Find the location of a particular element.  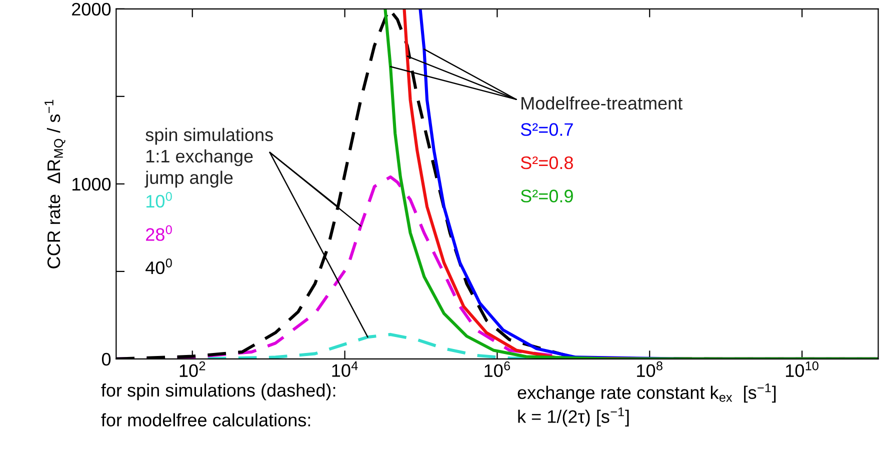

text: for modelfree calculations: is located at coordinates (205, 419).